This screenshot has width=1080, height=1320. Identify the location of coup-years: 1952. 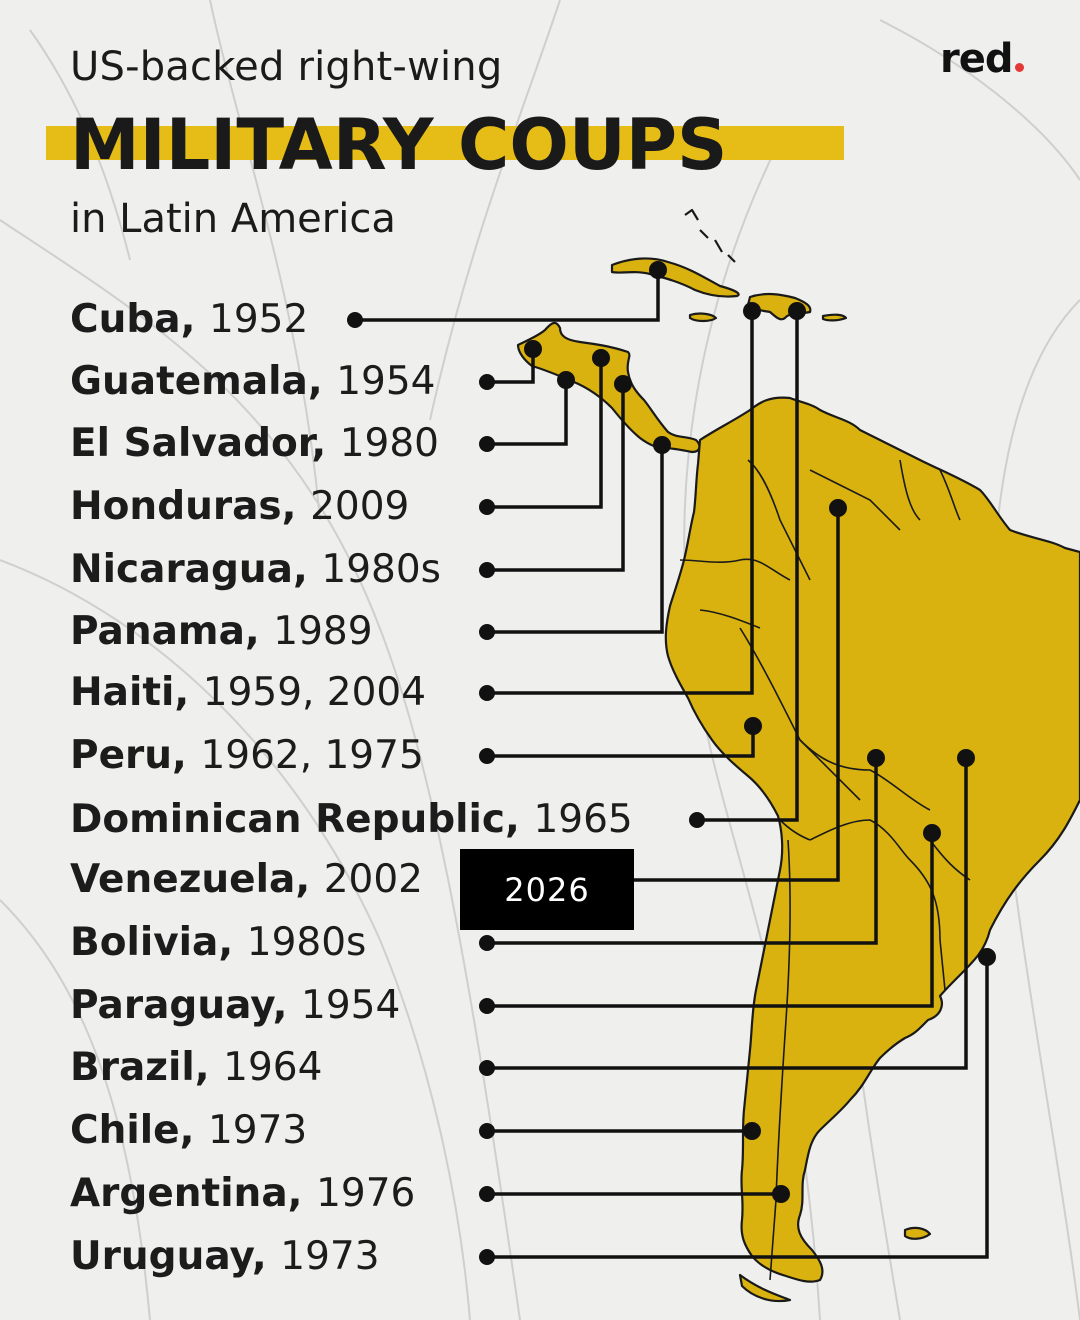
(259, 319).